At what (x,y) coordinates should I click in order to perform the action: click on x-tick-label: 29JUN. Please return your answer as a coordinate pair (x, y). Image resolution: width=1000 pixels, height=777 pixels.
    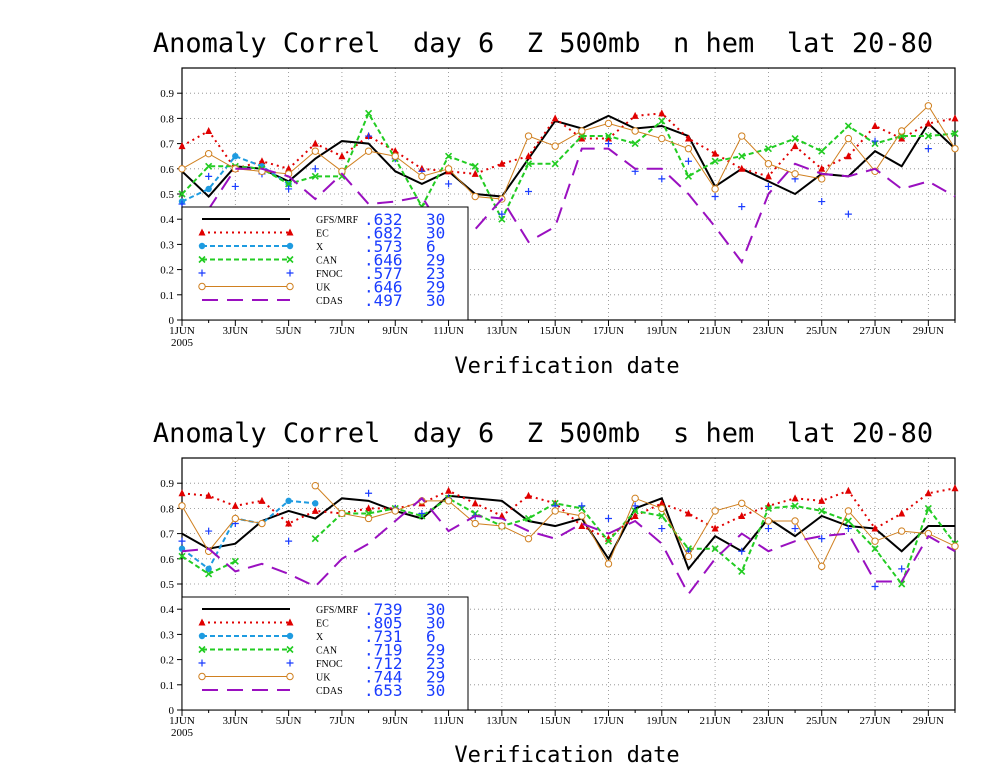
    Looking at the image, I should click on (928, 331).